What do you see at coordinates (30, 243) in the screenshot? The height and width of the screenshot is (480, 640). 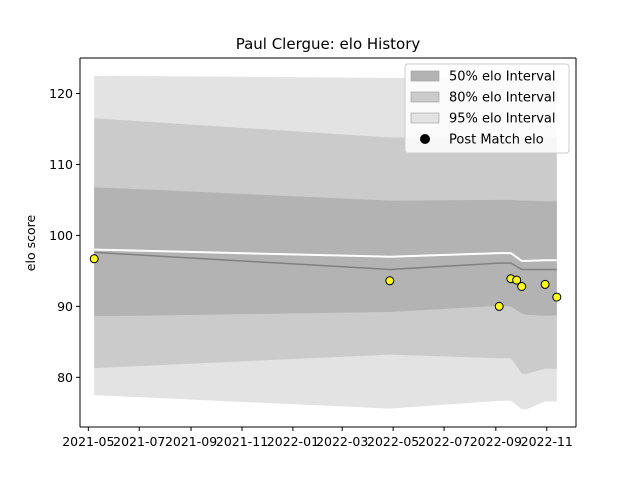 I see `y-axis-label: elo score` at bounding box center [30, 243].